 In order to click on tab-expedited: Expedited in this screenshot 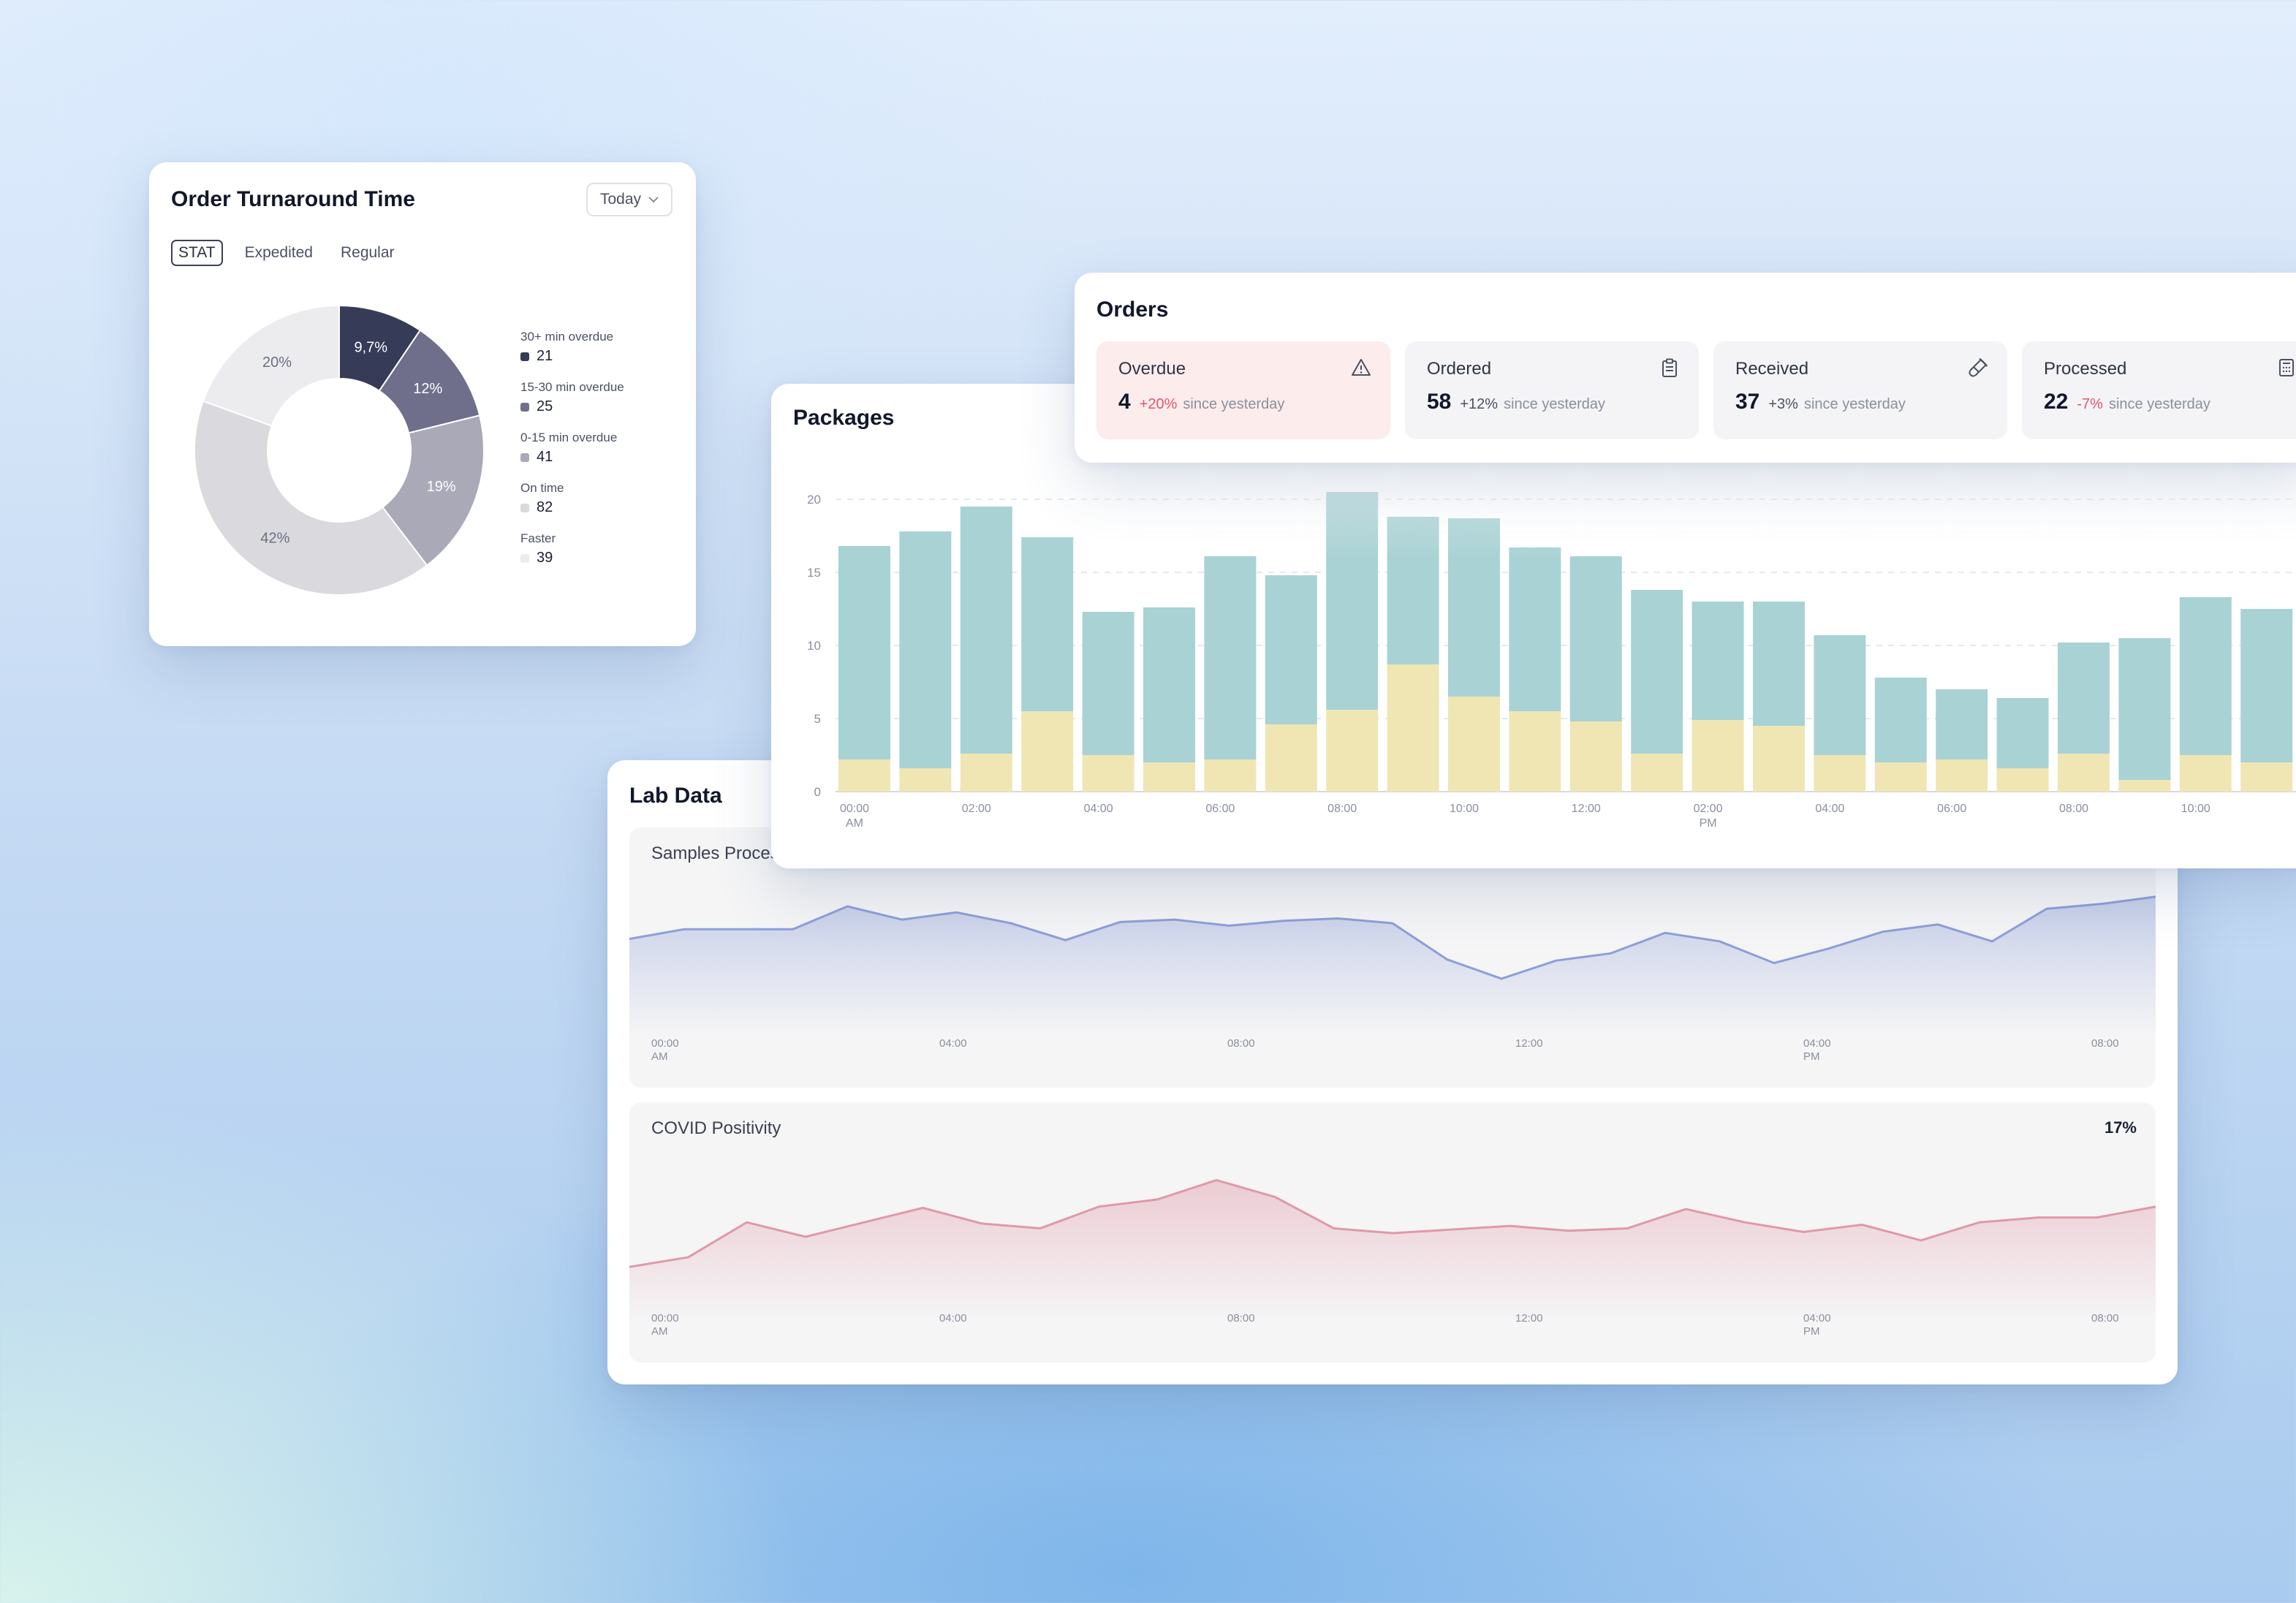, I will do `click(278, 252)`.